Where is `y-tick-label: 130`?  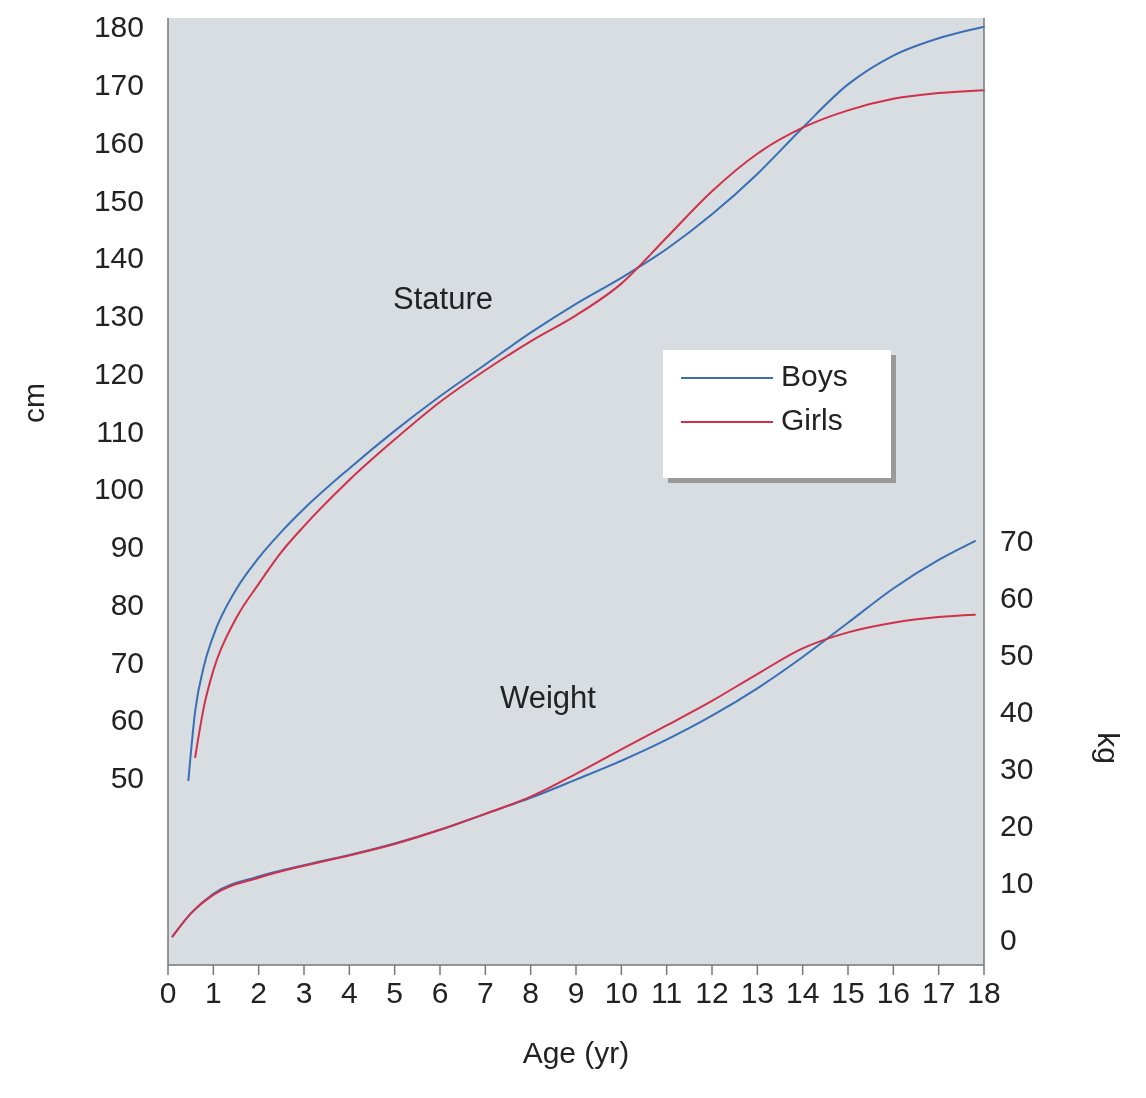 y-tick-label: 130 is located at coordinates (118, 316).